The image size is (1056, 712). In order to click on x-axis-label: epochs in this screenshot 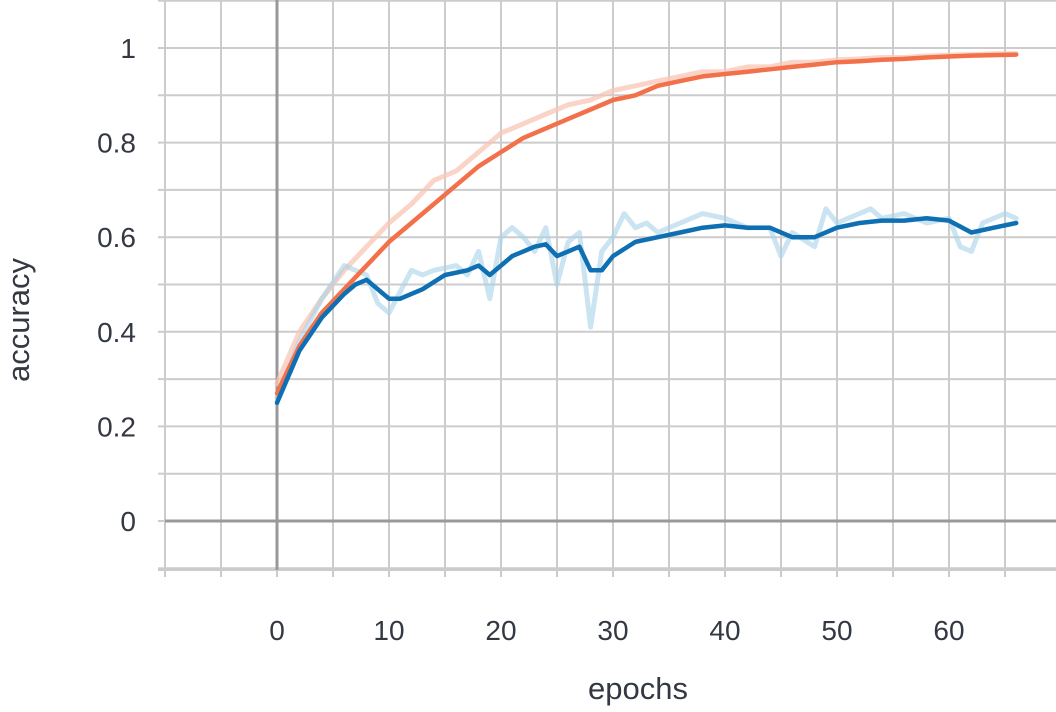, I will do `click(638, 688)`.